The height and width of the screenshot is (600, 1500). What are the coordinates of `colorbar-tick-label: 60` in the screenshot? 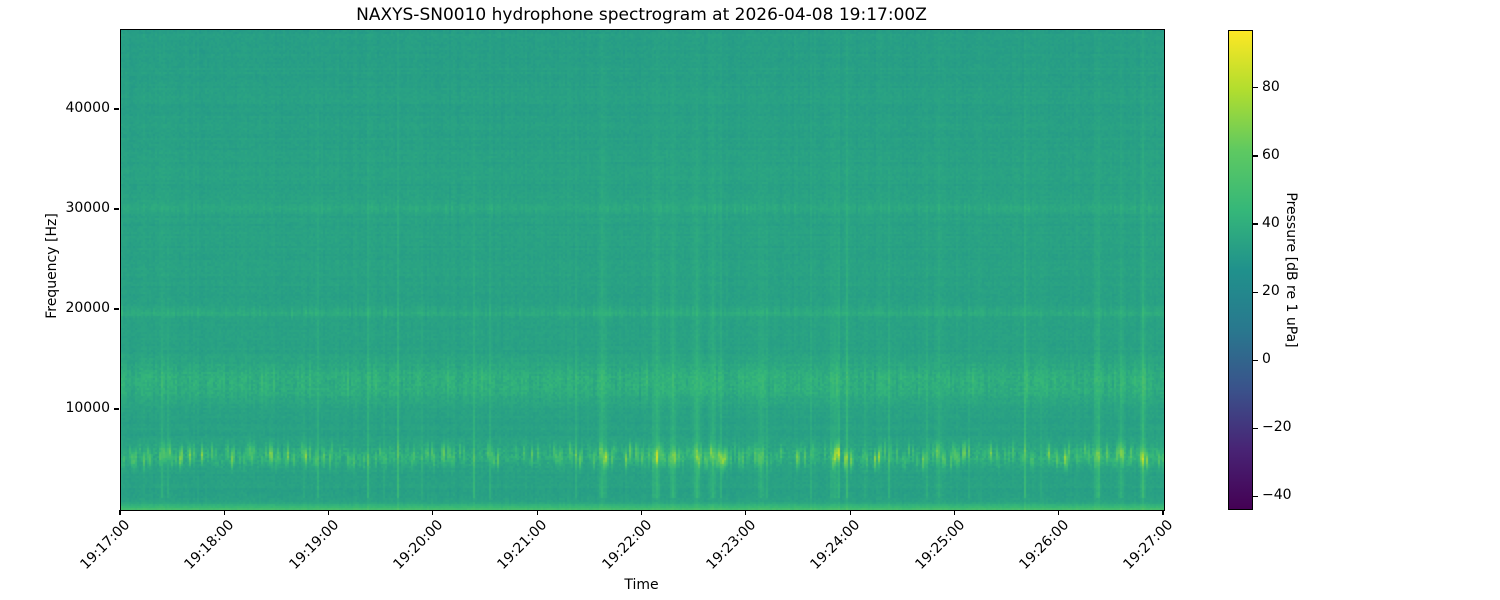 It's located at (1271, 154).